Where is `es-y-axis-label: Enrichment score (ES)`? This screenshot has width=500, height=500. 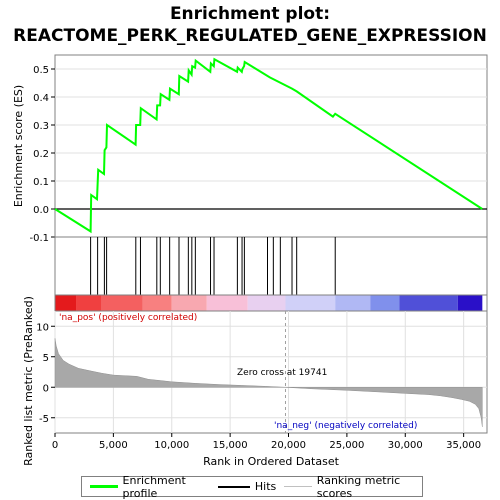 es-y-axis-label: Enrichment score (ES) is located at coordinates (18, 146).